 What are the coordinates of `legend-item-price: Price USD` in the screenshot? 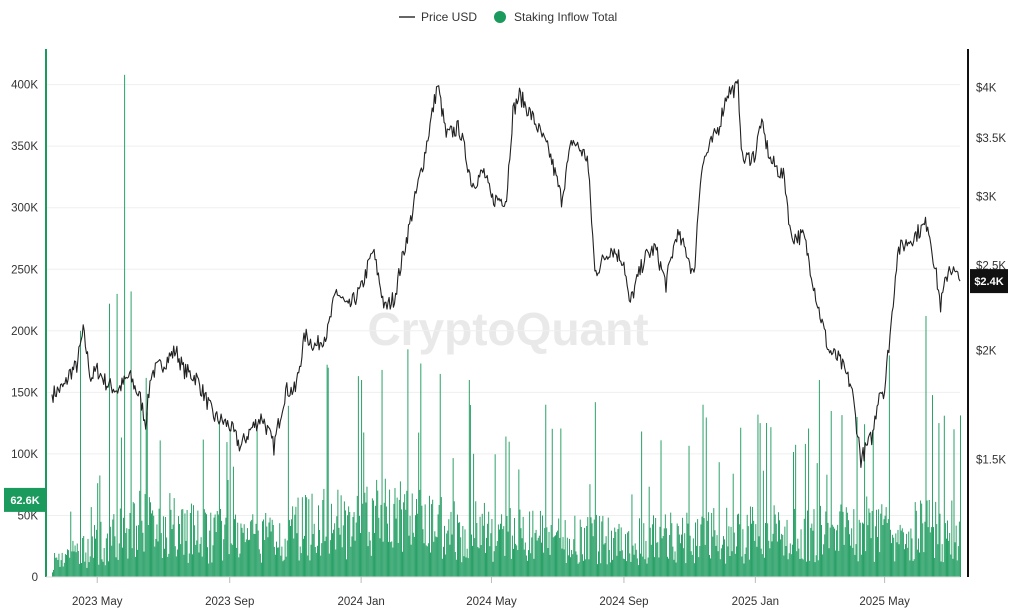 It's located at (438, 17).